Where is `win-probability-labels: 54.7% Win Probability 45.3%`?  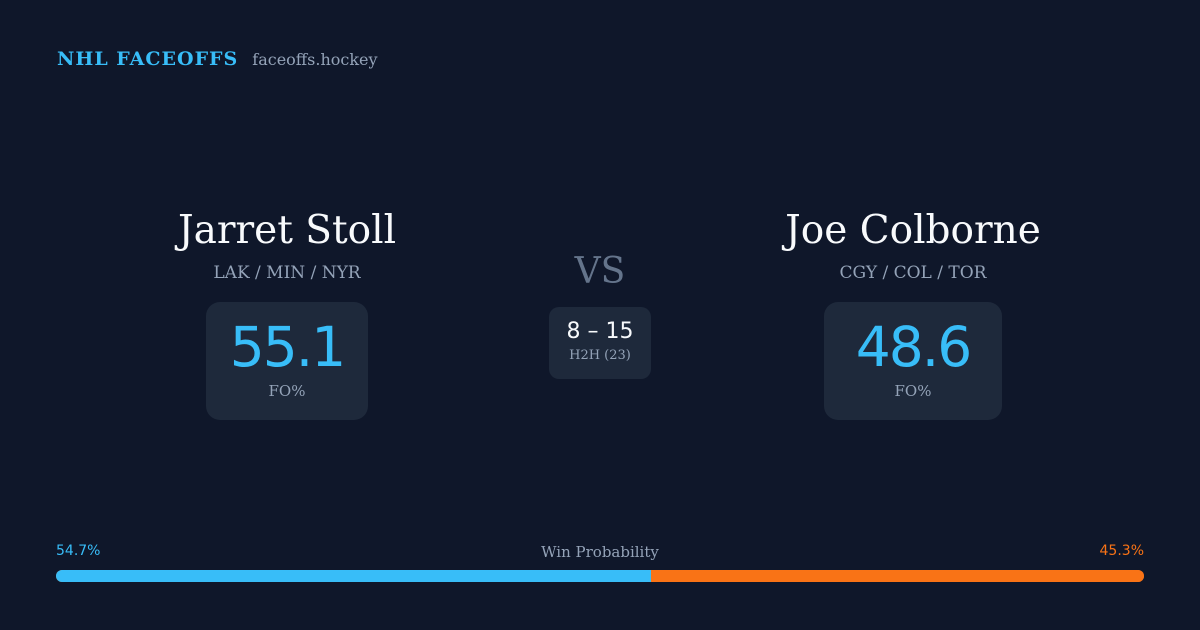
win-probability-labels: 54.7% Win Probability 45.3% is located at coordinates (600, 552).